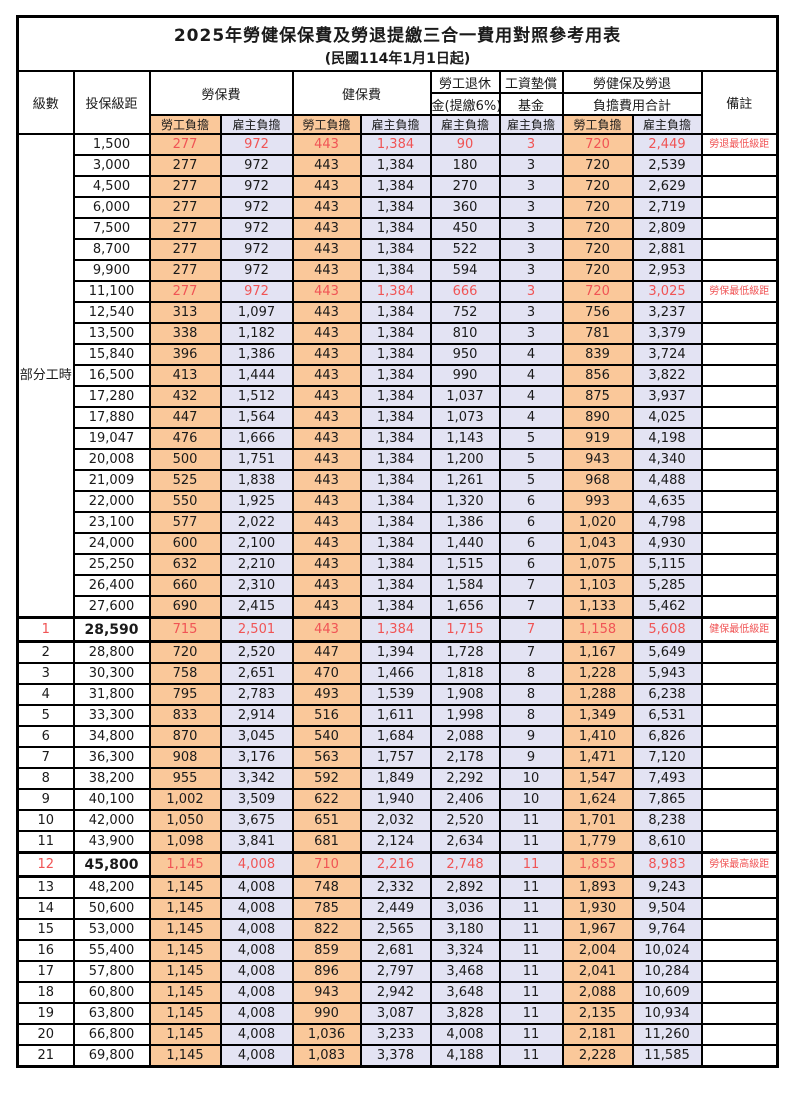 The image size is (791, 1120). What do you see at coordinates (256, 842) in the screenshot?
I see `cell-value: 3,841` at bounding box center [256, 842].